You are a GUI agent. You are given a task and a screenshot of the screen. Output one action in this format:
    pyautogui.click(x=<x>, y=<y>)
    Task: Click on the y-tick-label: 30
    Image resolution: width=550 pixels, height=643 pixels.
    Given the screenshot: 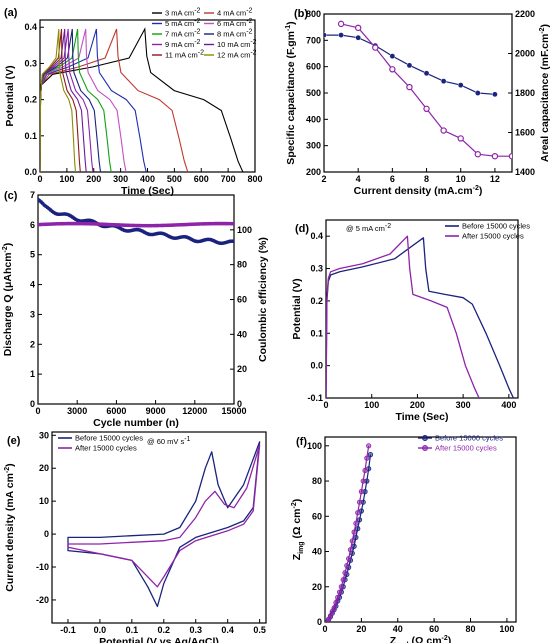 What is the action you would take?
    pyautogui.click(x=44, y=435)
    